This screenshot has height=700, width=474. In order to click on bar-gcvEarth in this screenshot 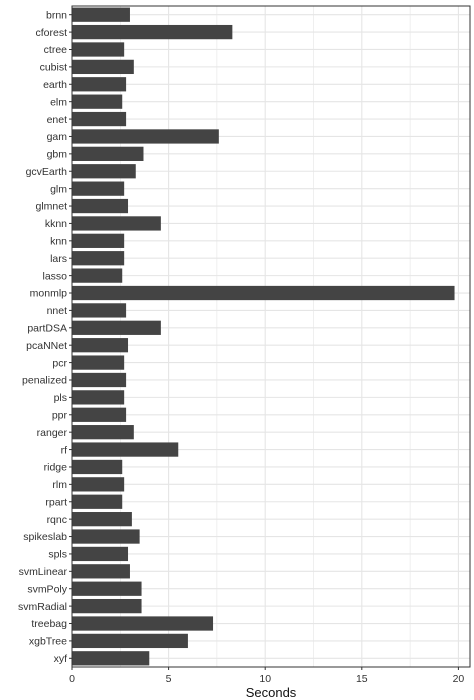, I will do `click(104, 171)`.